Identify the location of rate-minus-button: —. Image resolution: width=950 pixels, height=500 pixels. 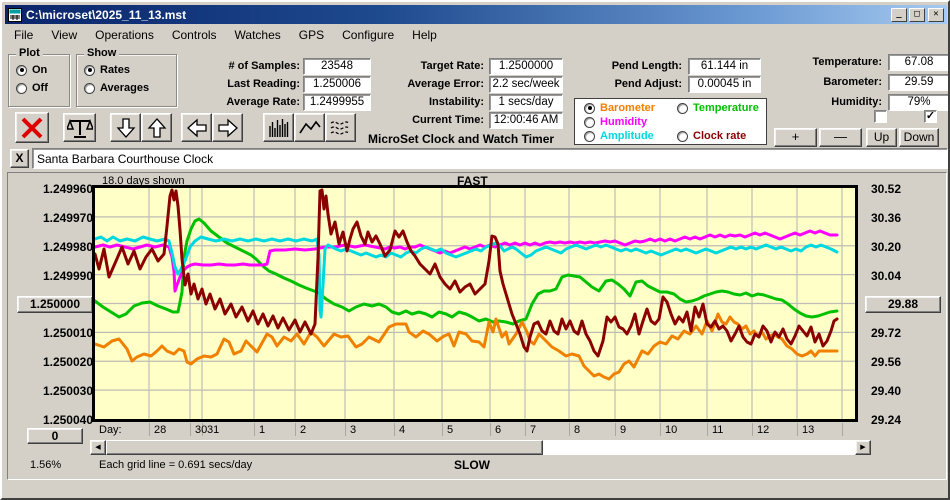
(840, 137).